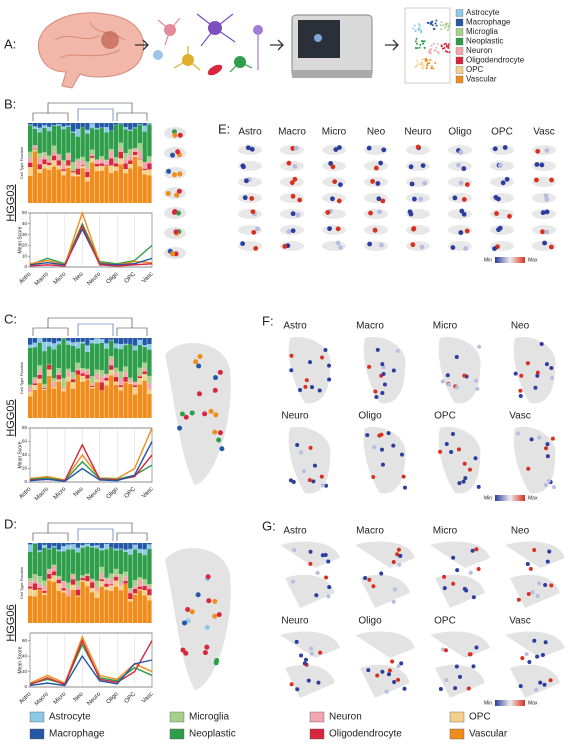 The image size is (576, 750). Describe the element at coordinates (292, 132) in the screenshot. I see `column-header: Macro` at that location.